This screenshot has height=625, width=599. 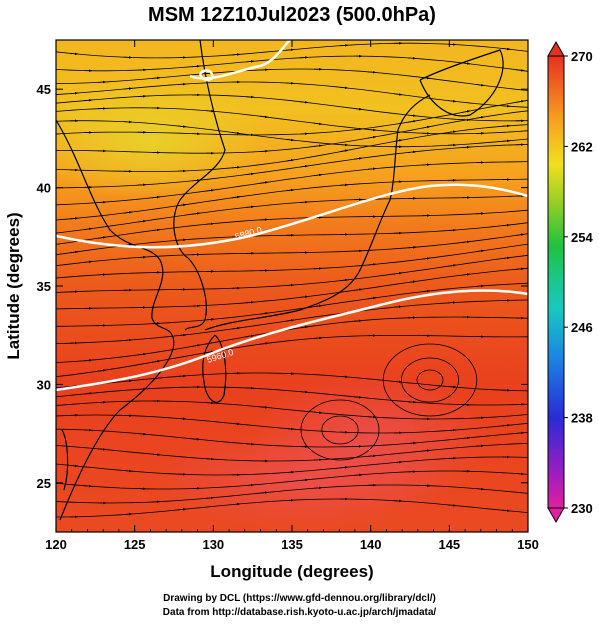 What do you see at coordinates (449, 544) in the screenshot?
I see `x-tick-label: 145` at bounding box center [449, 544].